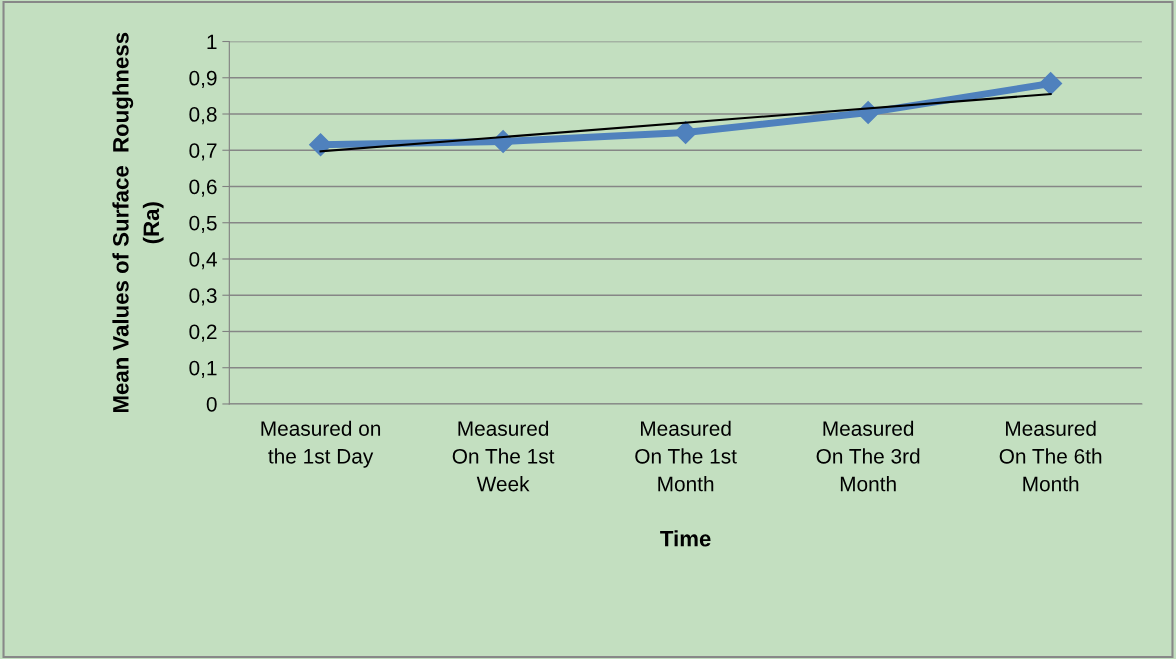  What do you see at coordinates (203, 297) in the screenshot?
I see `y-tick-label: 0,3` at bounding box center [203, 297].